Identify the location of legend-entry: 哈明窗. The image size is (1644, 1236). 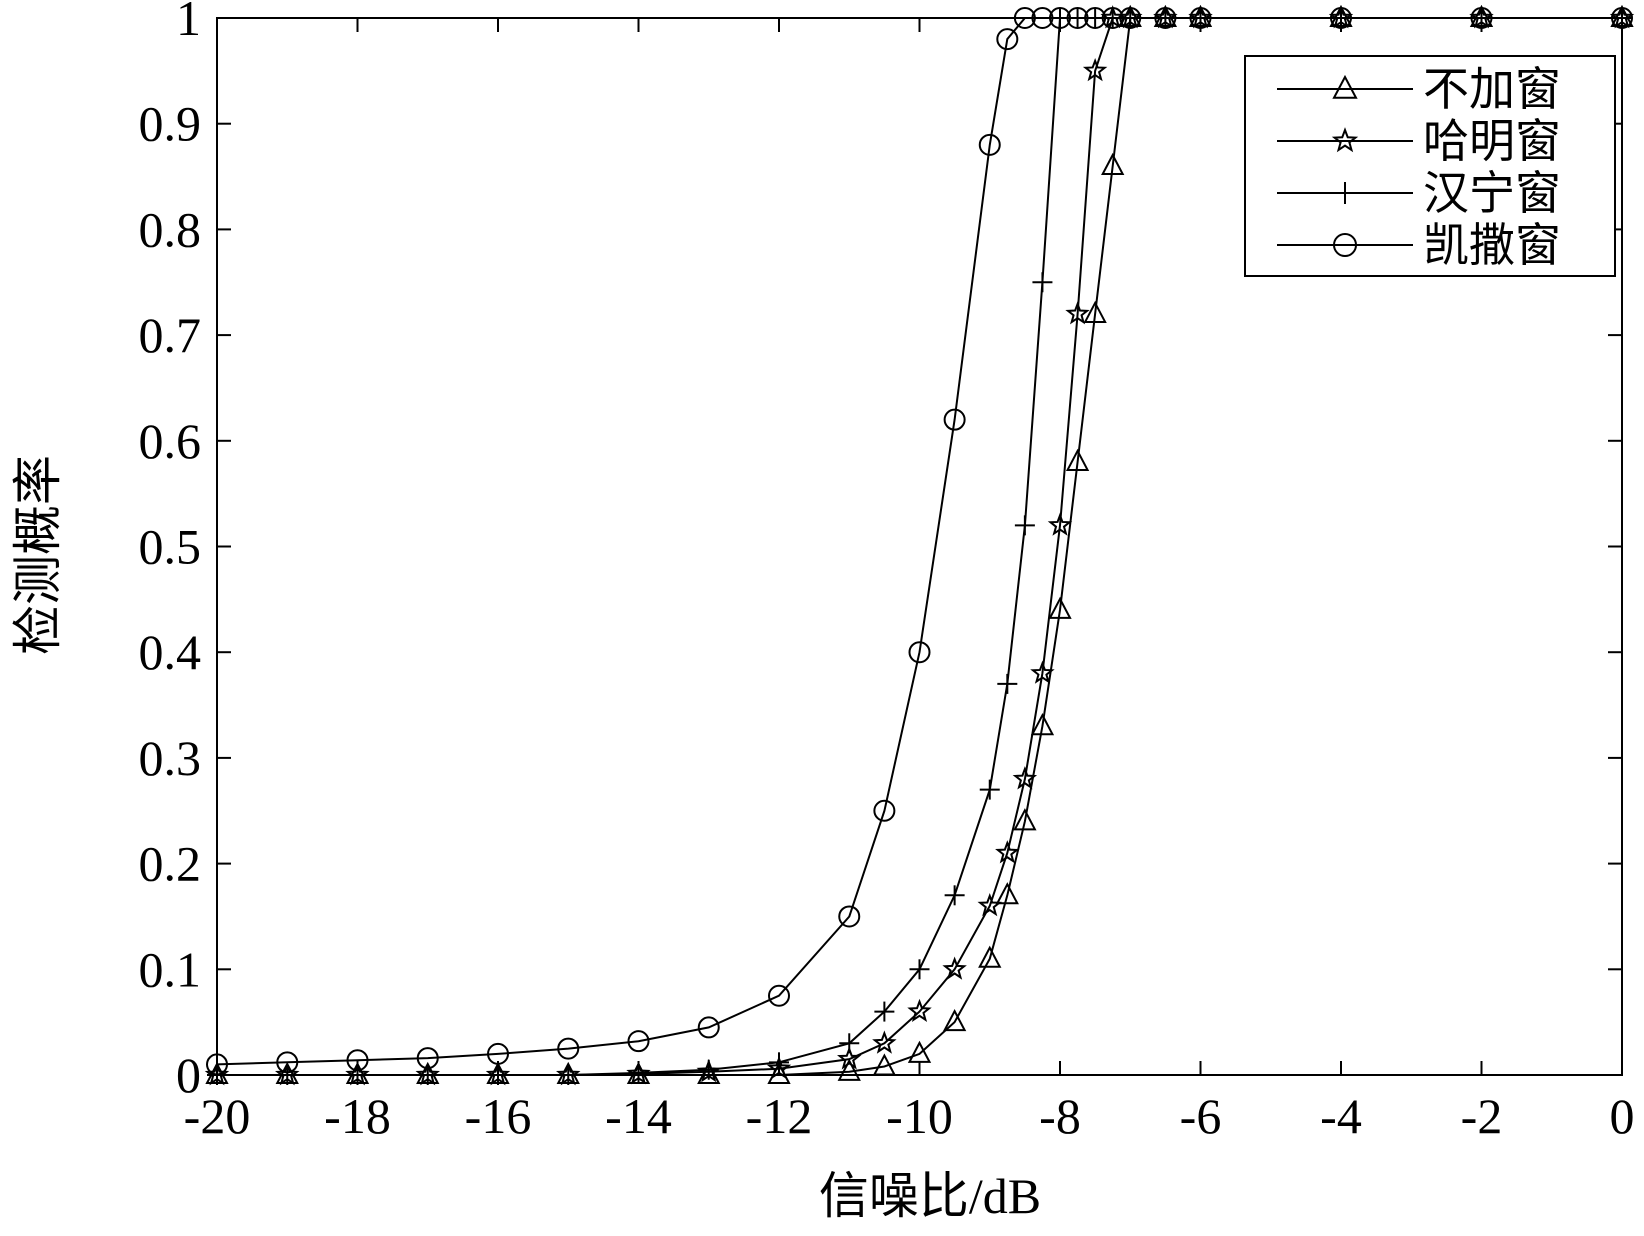
(1419, 141).